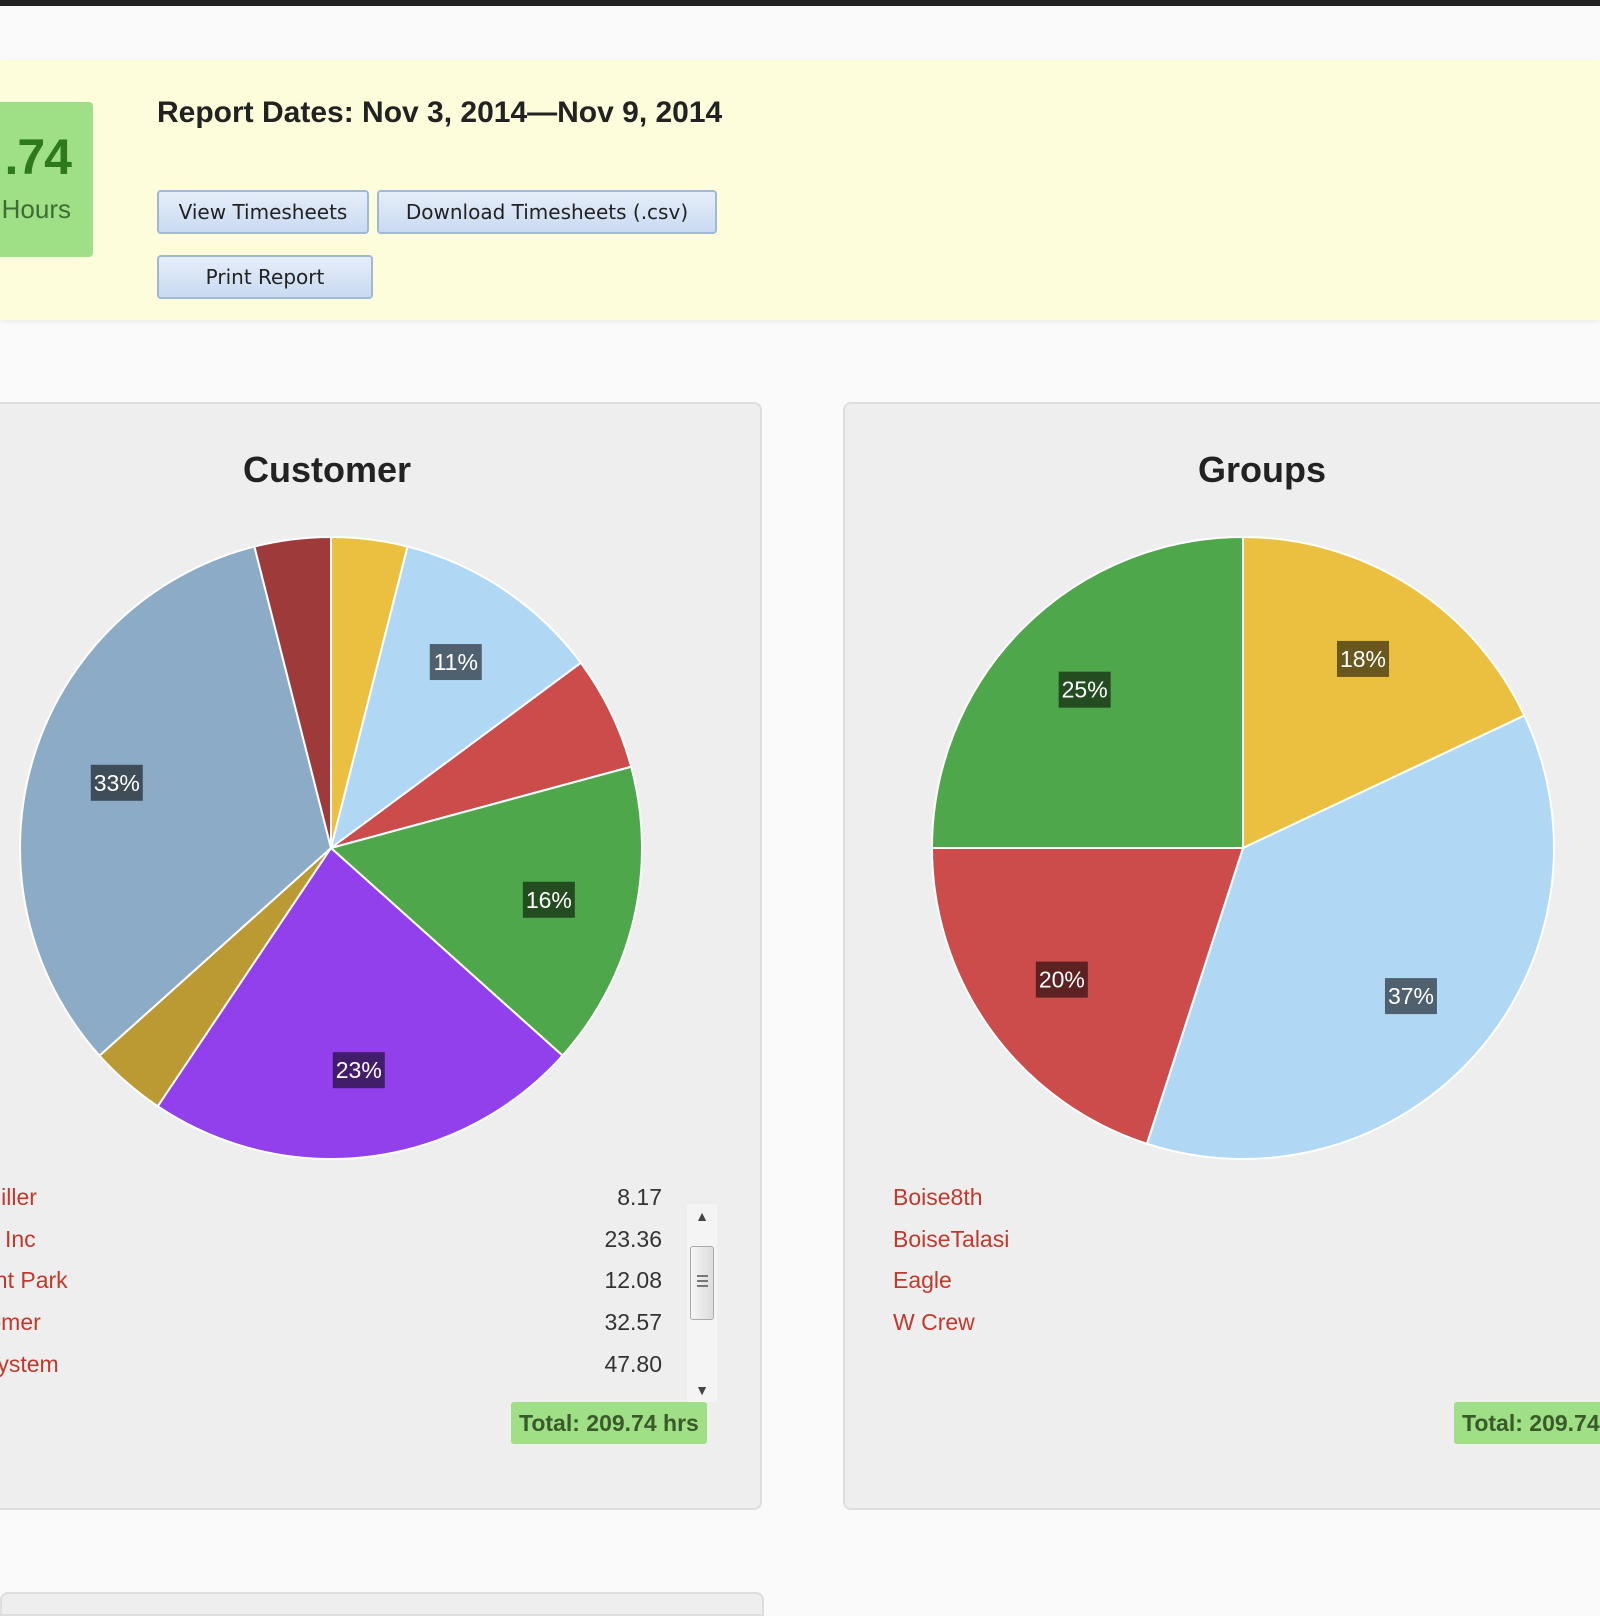 Image resolution: width=1600 pixels, height=1616 pixels. Describe the element at coordinates (38, 157) in the screenshot. I see `total-hours-value: .74` at that location.